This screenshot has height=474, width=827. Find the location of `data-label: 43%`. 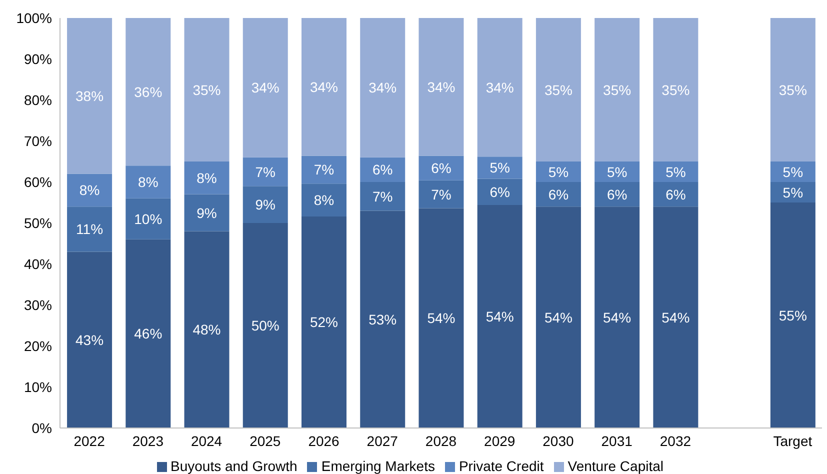

data-label: 43% is located at coordinates (90, 340).